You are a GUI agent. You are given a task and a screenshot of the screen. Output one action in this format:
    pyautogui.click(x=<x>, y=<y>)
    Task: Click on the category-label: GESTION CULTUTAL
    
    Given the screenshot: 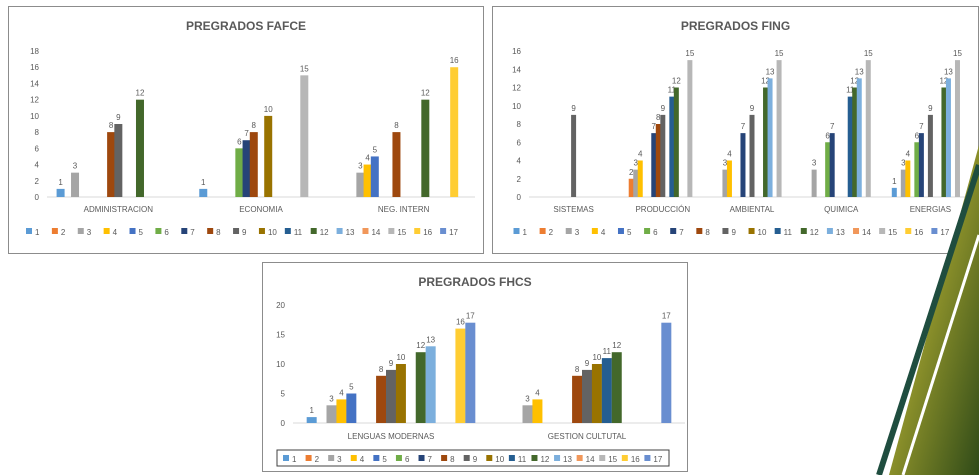 What is the action you would take?
    pyautogui.click(x=587, y=436)
    